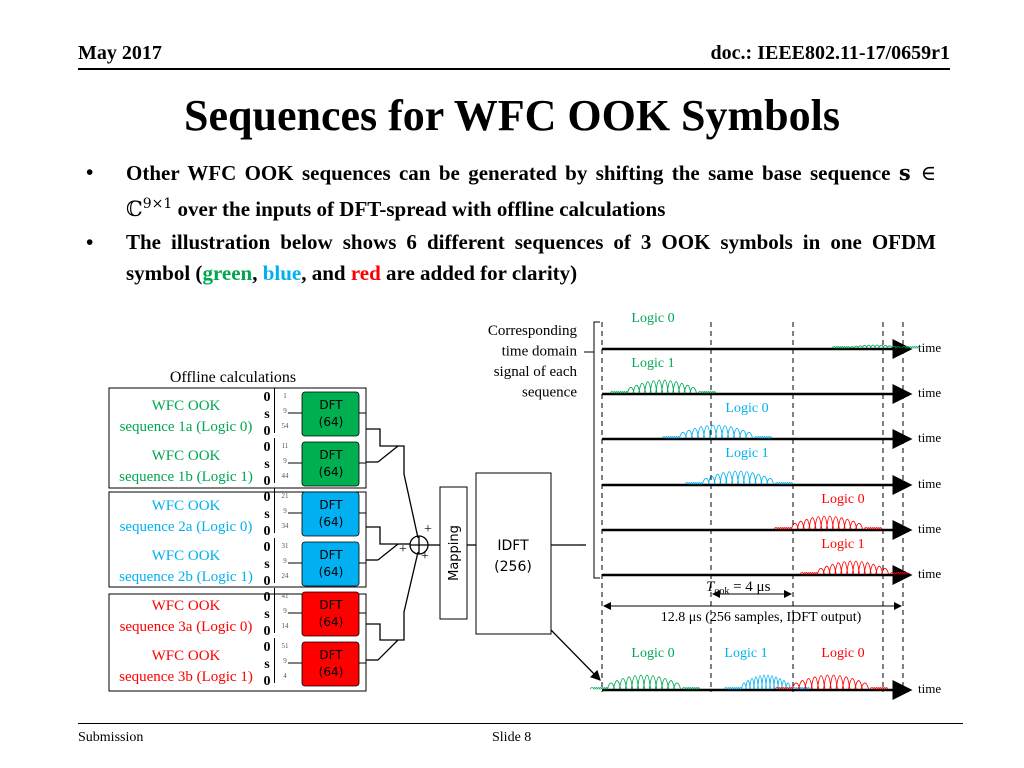 This screenshot has width=1024, height=768. I want to click on bullet-1-math-s: s, so click(904, 172).